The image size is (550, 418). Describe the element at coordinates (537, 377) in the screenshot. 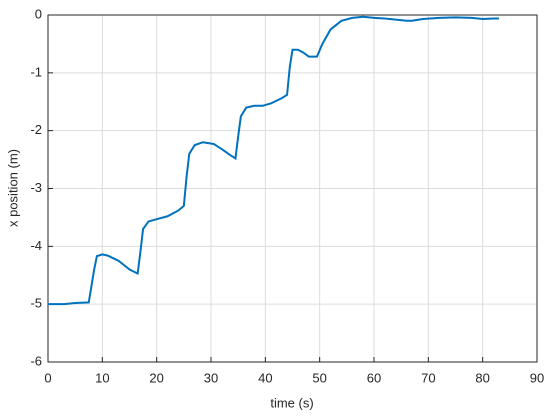

I see `x-tick-label: 90` at that location.